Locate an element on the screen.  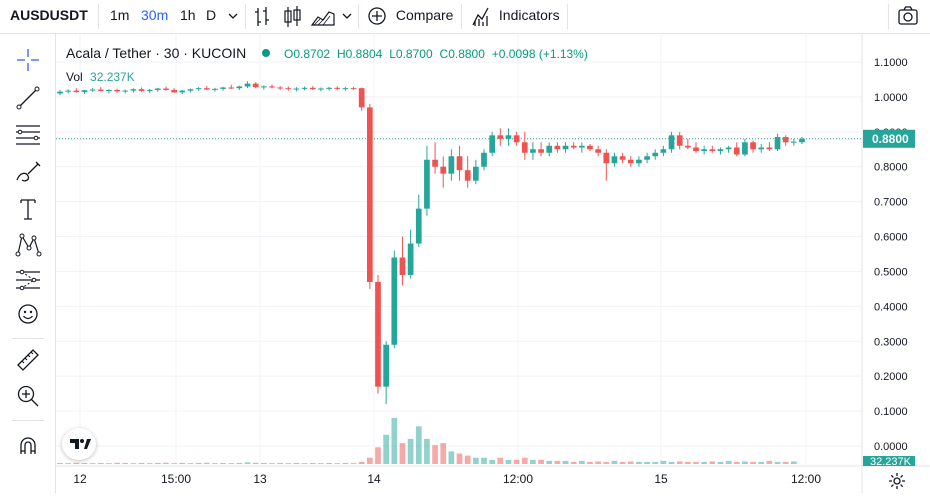
interval-30m: 30m is located at coordinates (155, 15).